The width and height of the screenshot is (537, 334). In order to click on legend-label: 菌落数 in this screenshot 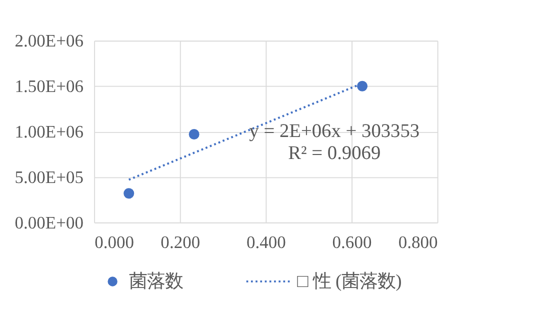, I will do `click(156, 281)`.